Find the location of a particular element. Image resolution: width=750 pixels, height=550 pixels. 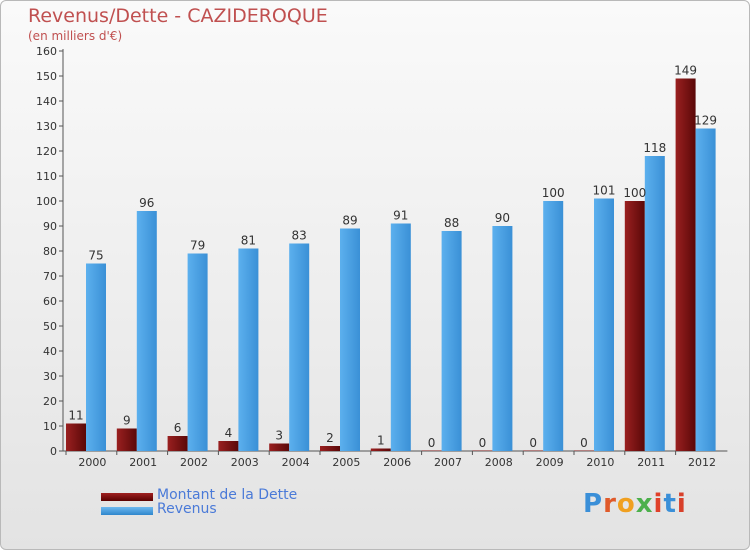

data-label-revenue: 96 is located at coordinates (146, 203).